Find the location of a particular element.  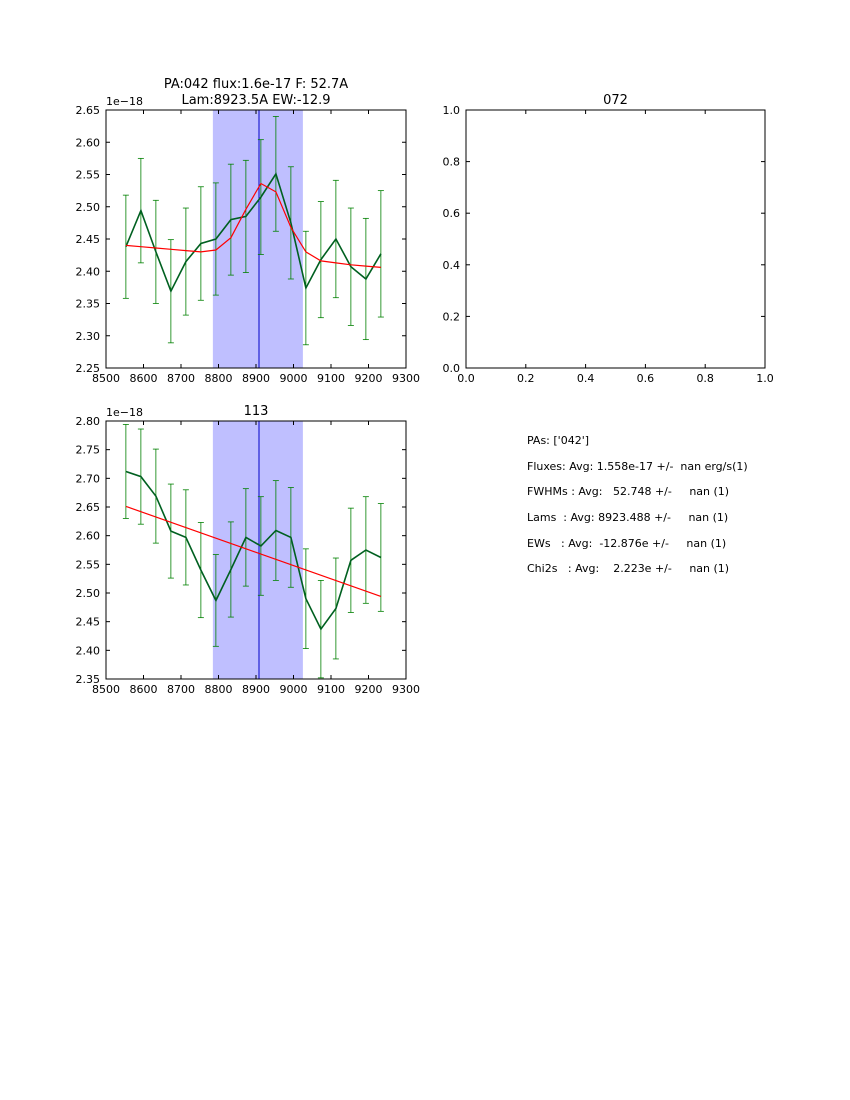

y-tick-label: 0.6 is located at coordinates (452, 213).